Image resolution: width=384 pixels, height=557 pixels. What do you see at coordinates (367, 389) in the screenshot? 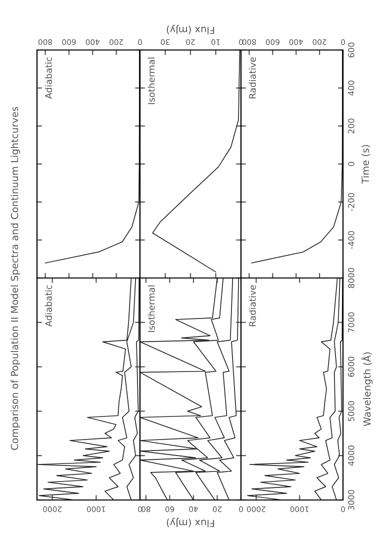
I see `y-axis-title: Wavelength (Å)` at bounding box center [367, 389].